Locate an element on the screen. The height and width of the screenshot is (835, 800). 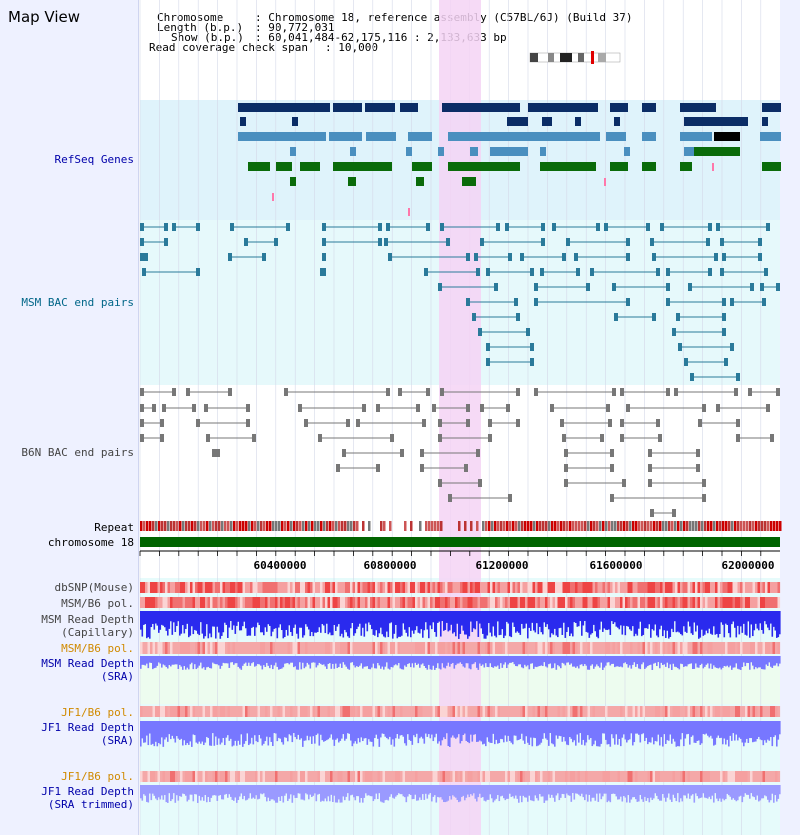
track-label-msm-bac: MSM BAC end pairs is located at coordinates (77, 302).